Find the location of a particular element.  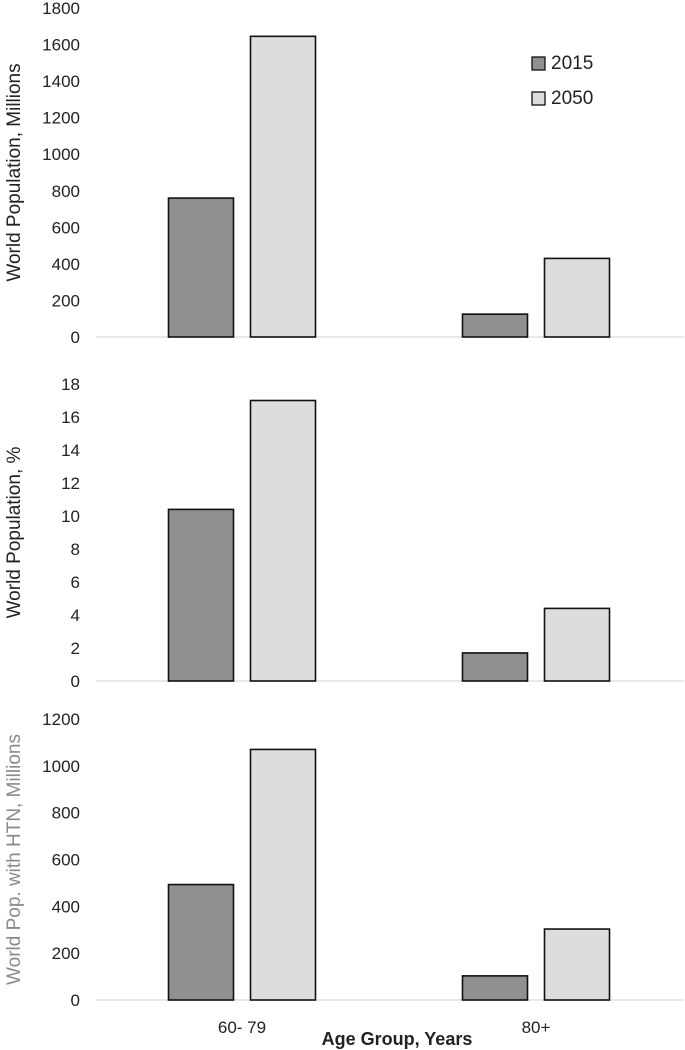

y-tick-label: 6 is located at coordinates (75, 582).